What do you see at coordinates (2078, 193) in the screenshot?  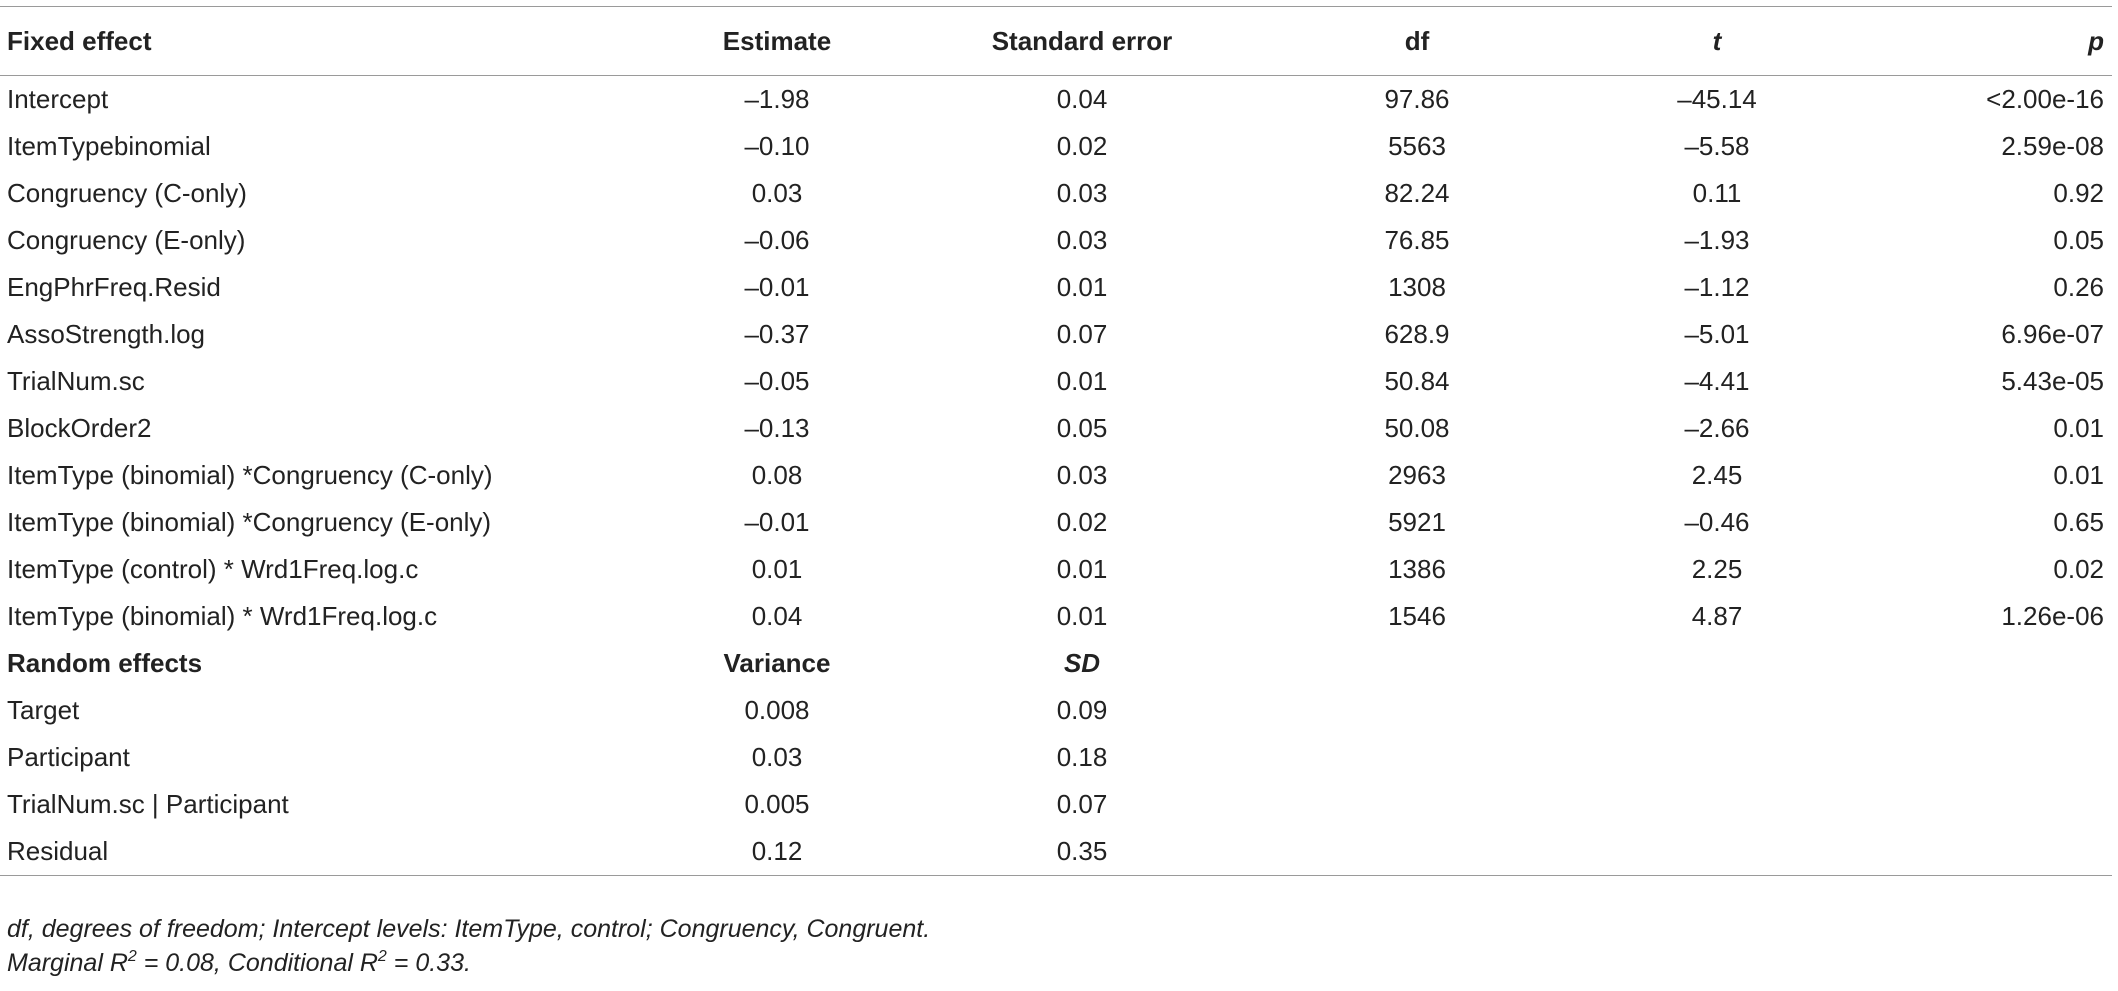 I see `cell-p: 0.92` at bounding box center [2078, 193].